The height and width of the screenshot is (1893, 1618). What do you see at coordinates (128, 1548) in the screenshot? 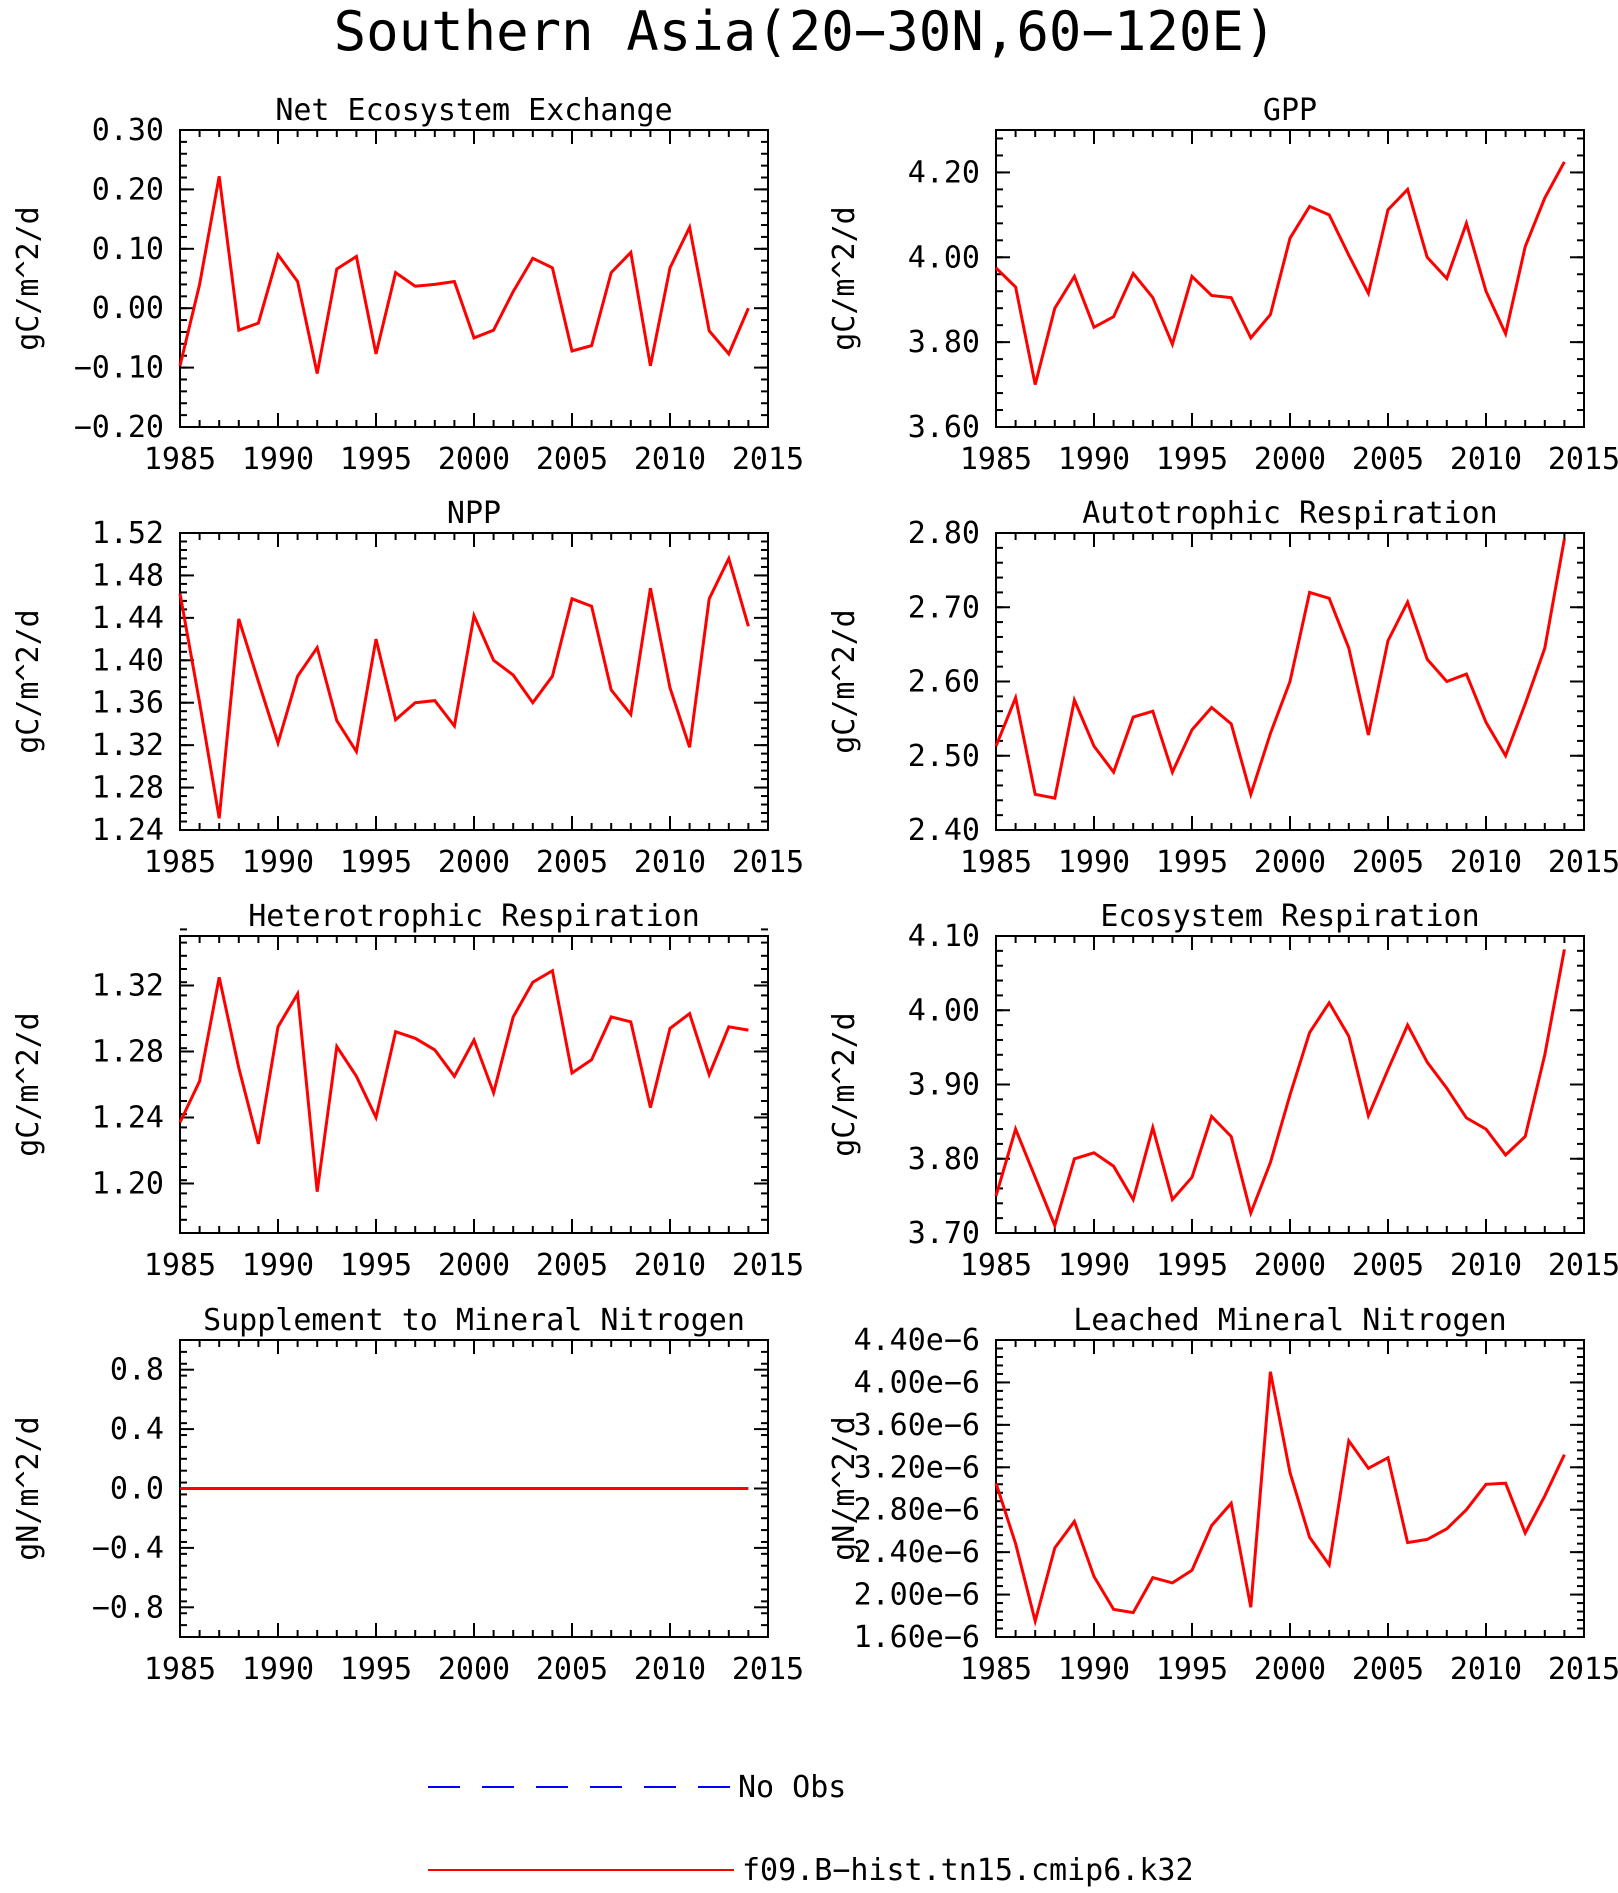
I see `y-tick-label: −0.4` at bounding box center [128, 1548].